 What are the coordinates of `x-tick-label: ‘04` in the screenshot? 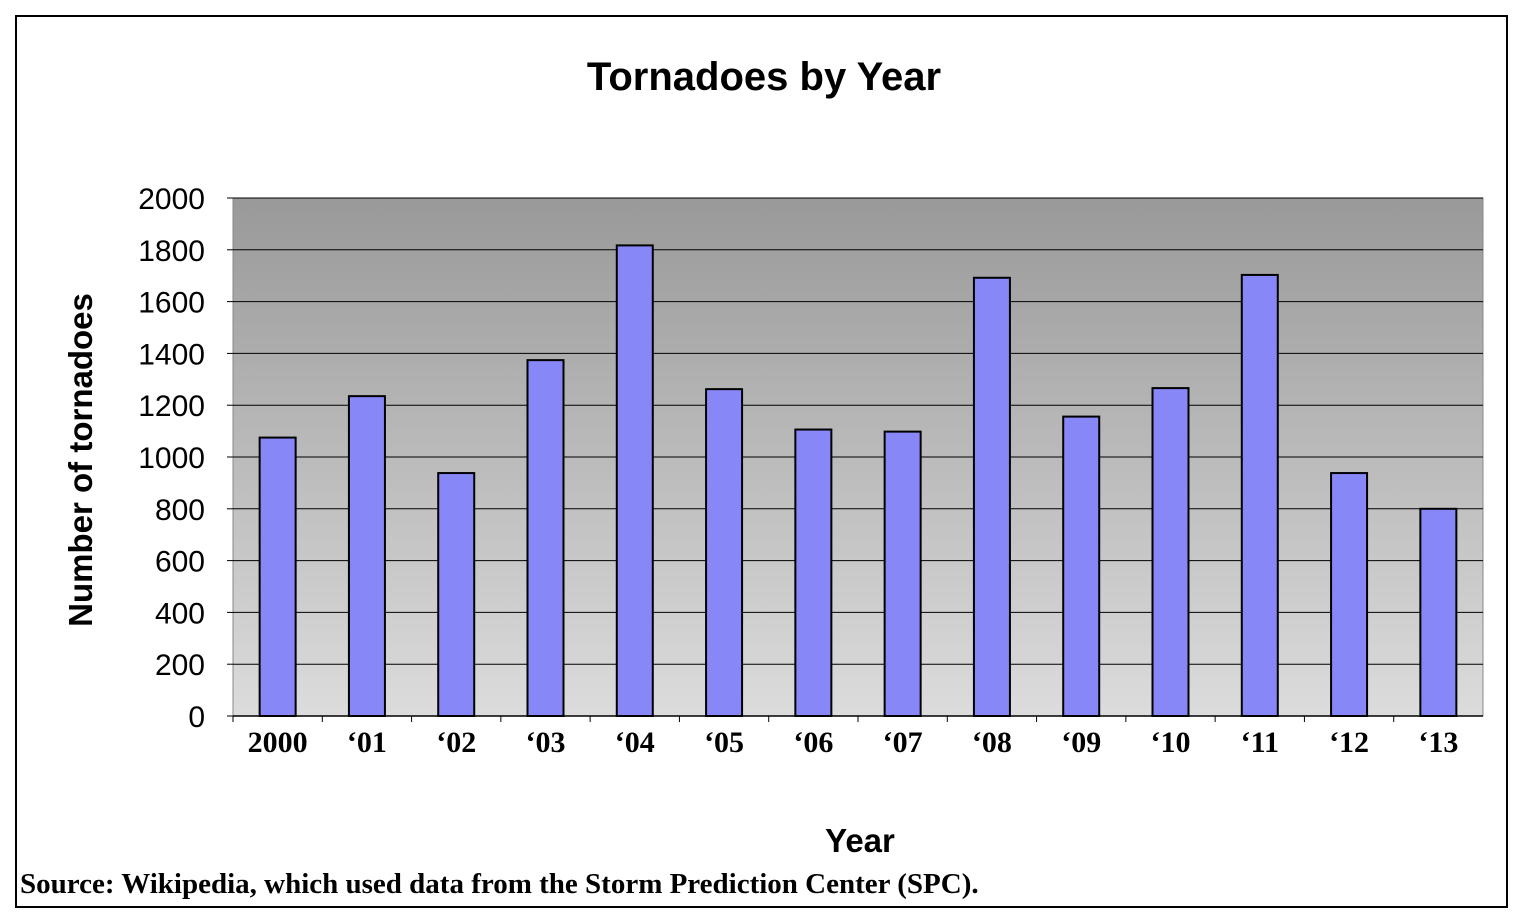 It's located at (635, 742).